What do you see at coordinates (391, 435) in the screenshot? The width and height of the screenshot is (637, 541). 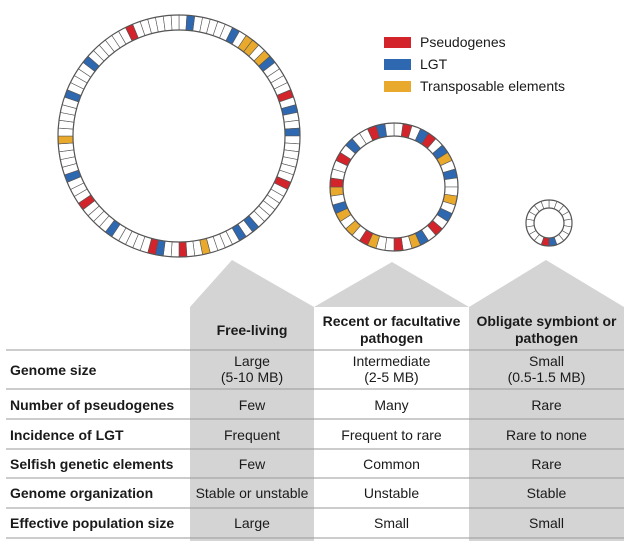 I see `table-cell: Frequent to rare` at bounding box center [391, 435].